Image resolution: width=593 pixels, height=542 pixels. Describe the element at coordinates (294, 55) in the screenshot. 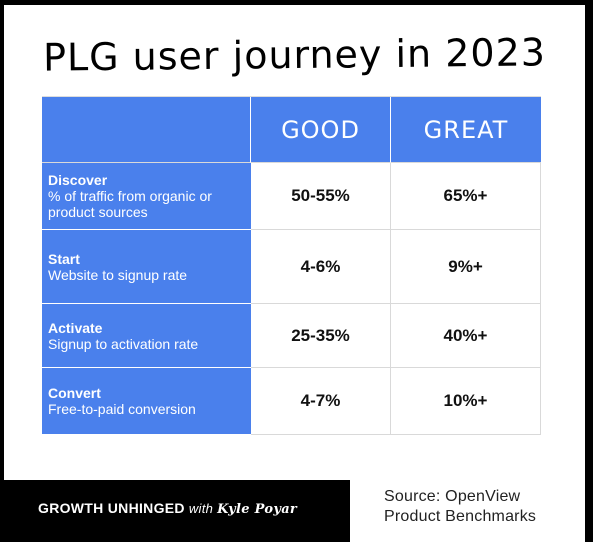

I see `page-title: PLG user journey in 2023` at that location.